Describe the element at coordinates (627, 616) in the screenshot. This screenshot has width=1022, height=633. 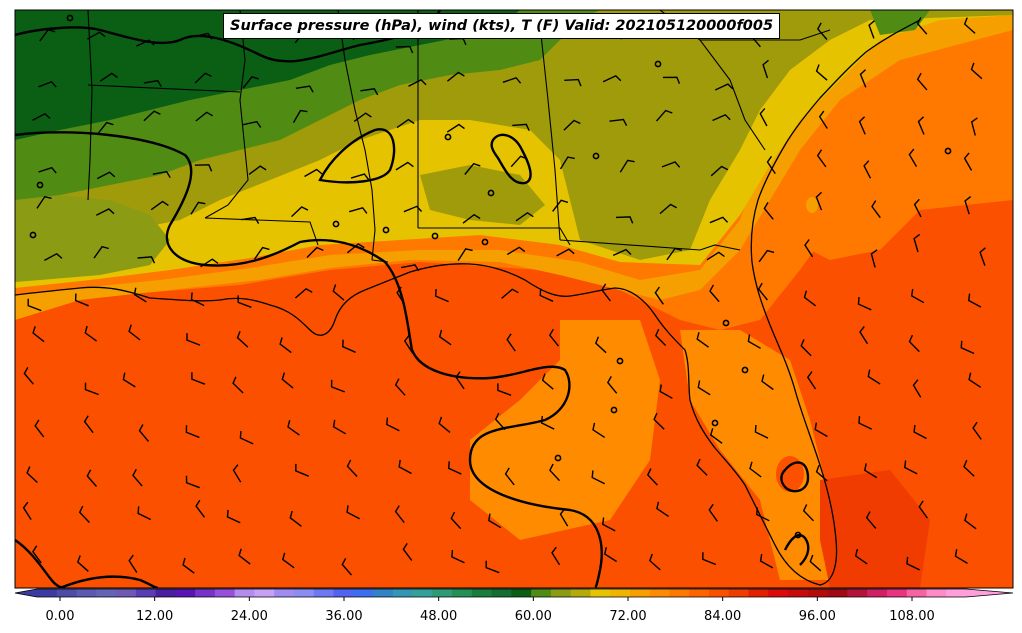
I see `colorbar-tick-label: 72.00` at that location.